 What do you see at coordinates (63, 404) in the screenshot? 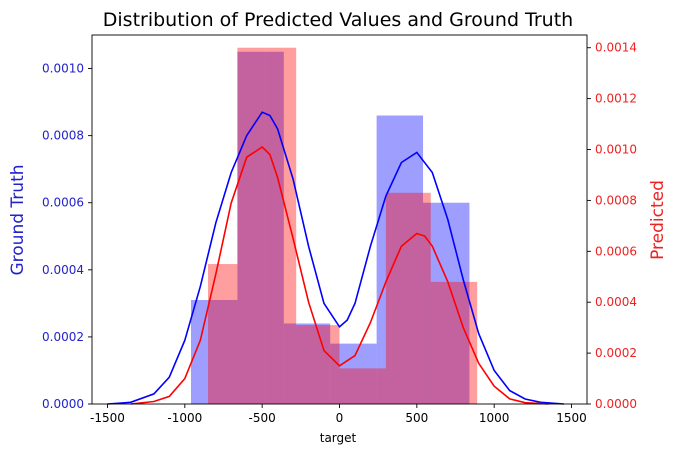
I see `left-y-tick-label: 0.0000` at bounding box center [63, 404].